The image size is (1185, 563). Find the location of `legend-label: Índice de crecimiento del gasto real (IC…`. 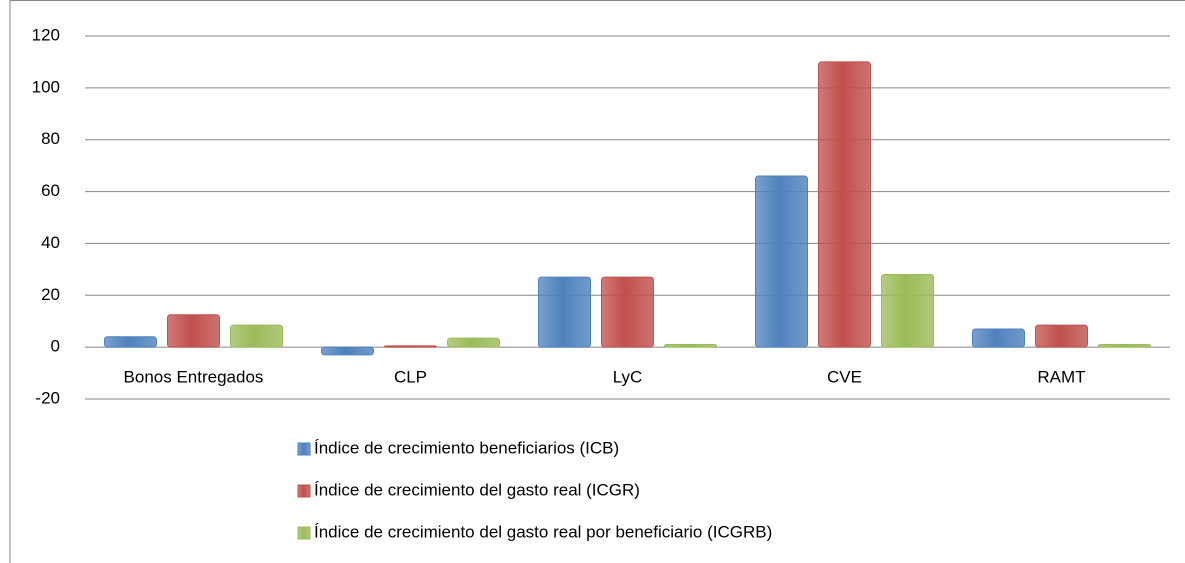

legend-label: Índice de crecimiento del gasto real (IC… is located at coordinates (477, 489).